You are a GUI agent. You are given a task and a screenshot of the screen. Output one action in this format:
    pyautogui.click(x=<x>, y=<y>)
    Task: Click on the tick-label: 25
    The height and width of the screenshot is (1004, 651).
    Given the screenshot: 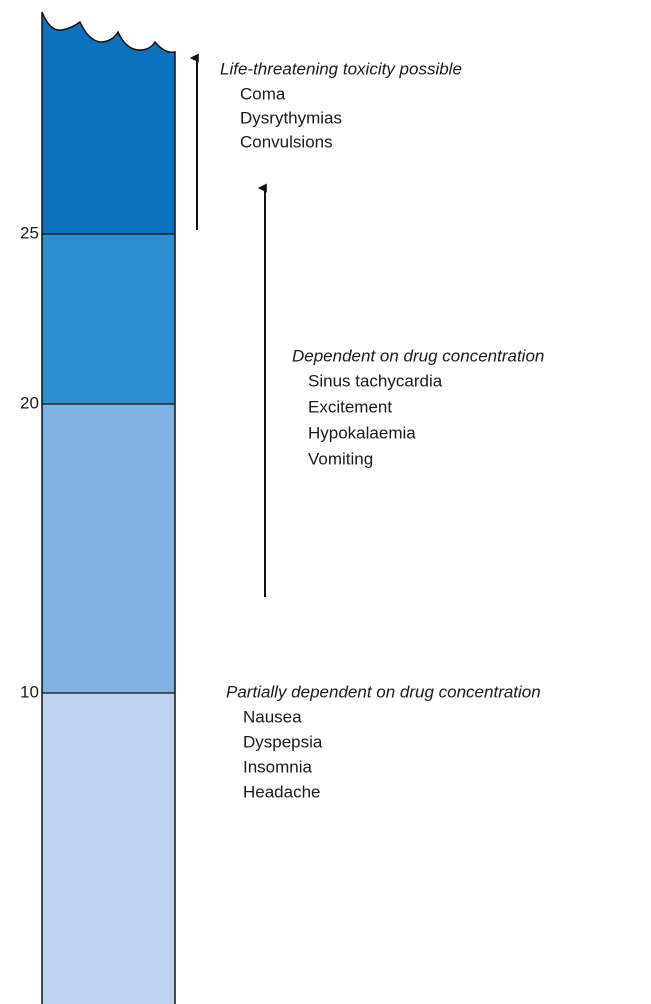 What is the action you would take?
    pyautogui.click(x=29, y=232)
    